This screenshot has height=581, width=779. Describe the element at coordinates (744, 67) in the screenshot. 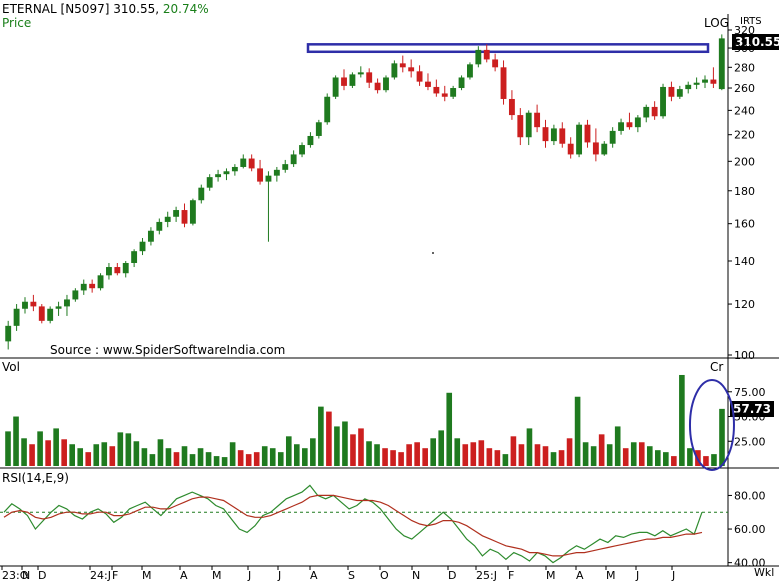

I see `price-tick-label: 280` at that location.